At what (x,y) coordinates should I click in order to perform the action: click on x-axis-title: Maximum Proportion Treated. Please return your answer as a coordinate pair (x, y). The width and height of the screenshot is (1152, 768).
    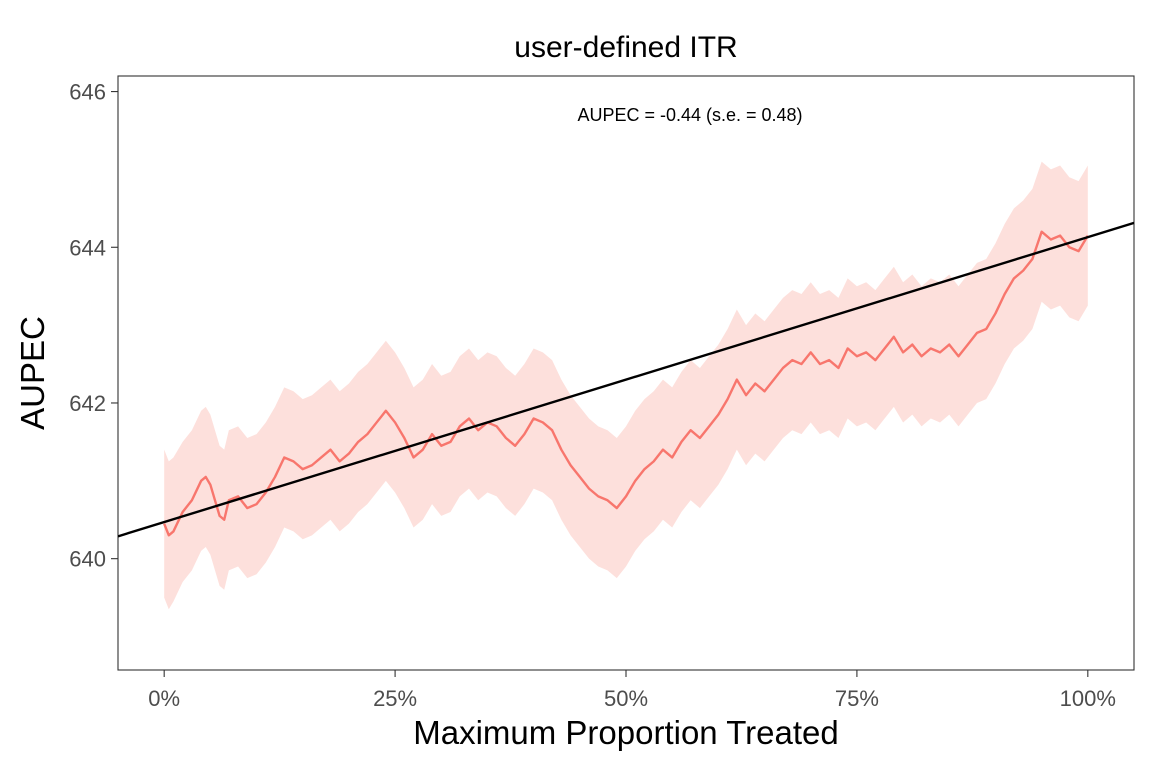
    Looking at the image, I should click on (626, 732).